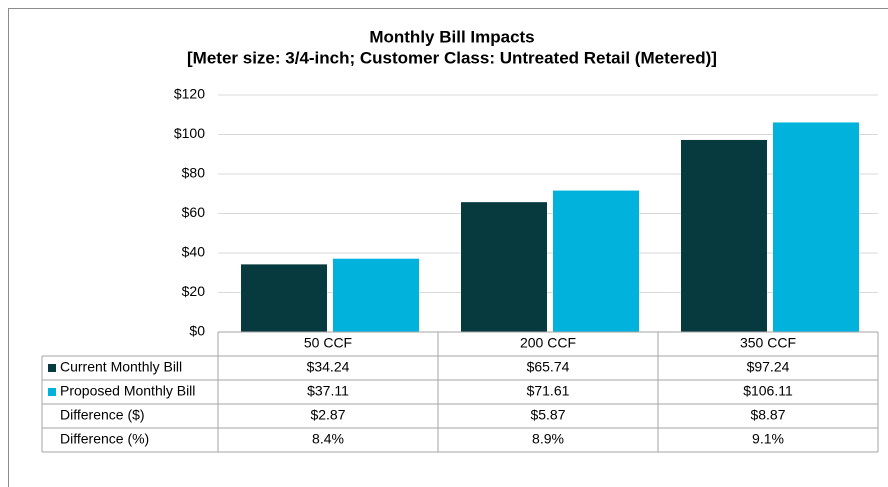 This screenshot has width=888, height=487. I want to click on chart-title: Monthly Bill Impacts, so click(451, 36).